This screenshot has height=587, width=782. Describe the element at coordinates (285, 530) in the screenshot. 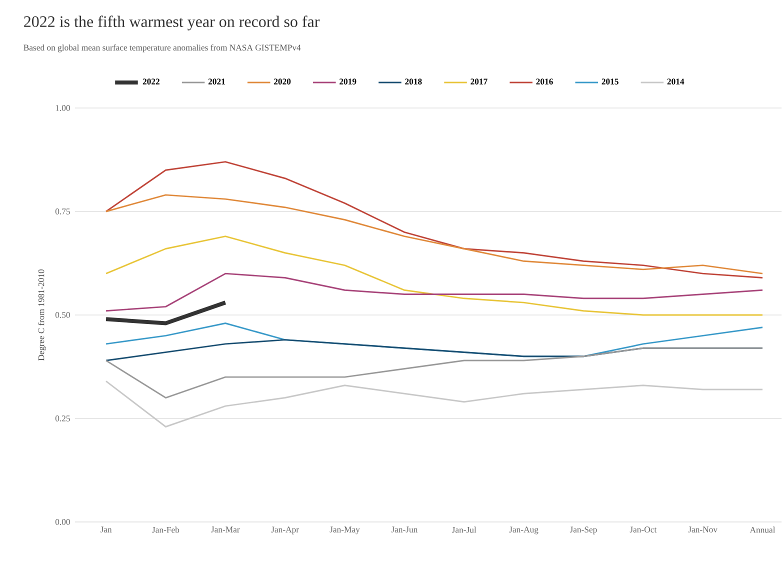

I see `x-tick-label: Jan-Apr` at that location.